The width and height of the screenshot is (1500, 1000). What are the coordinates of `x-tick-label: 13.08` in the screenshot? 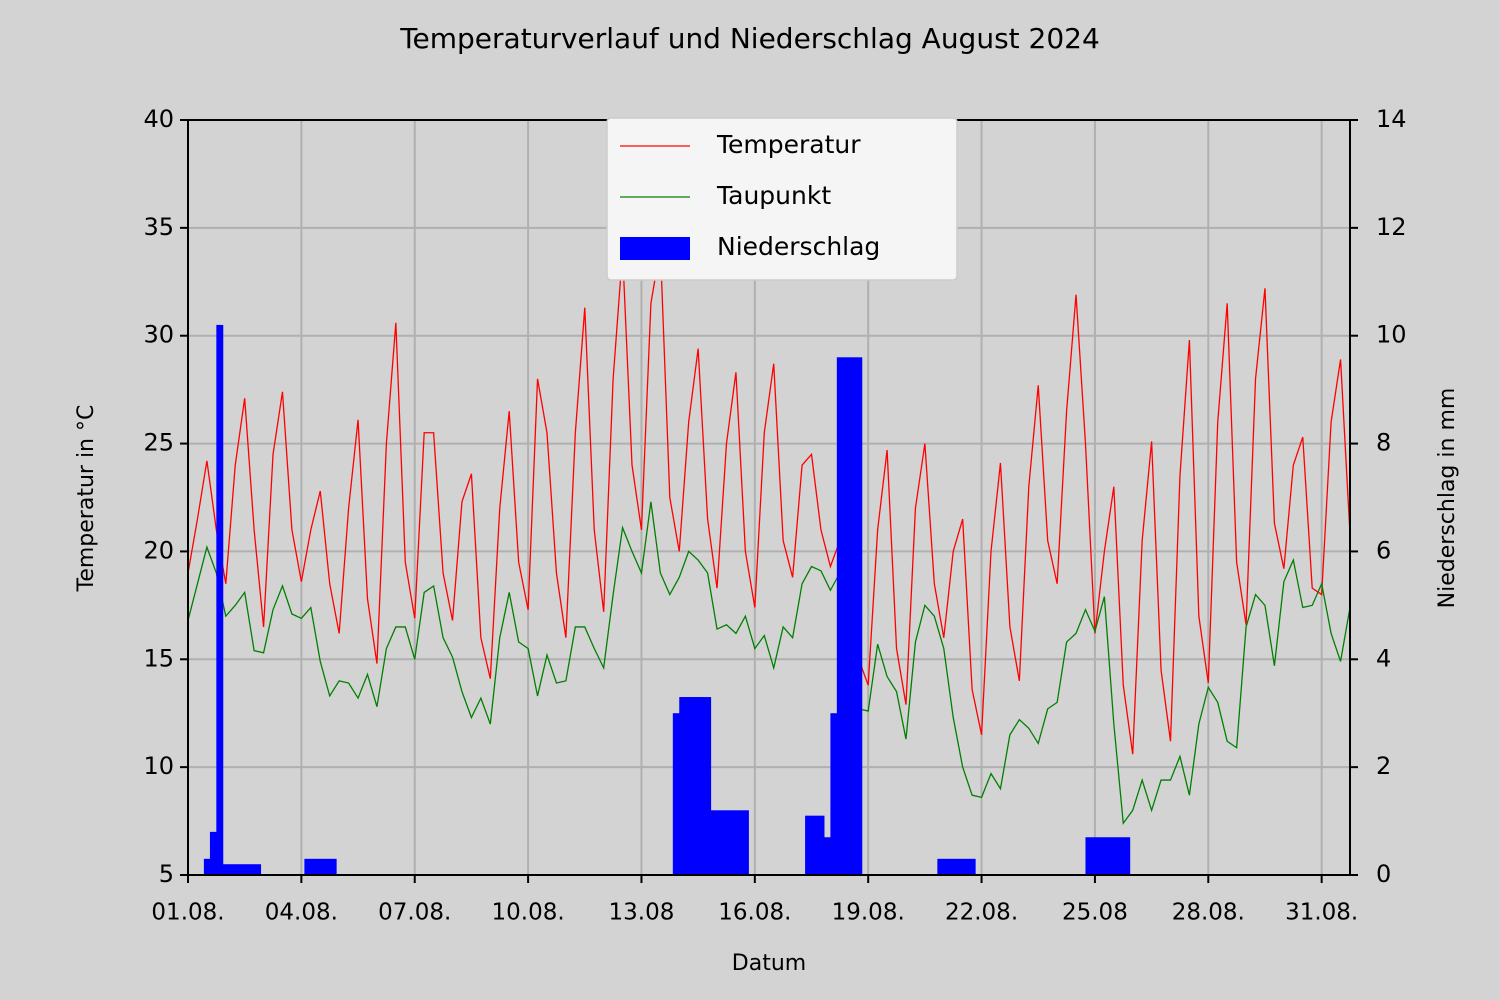 It's located at (642, 913).